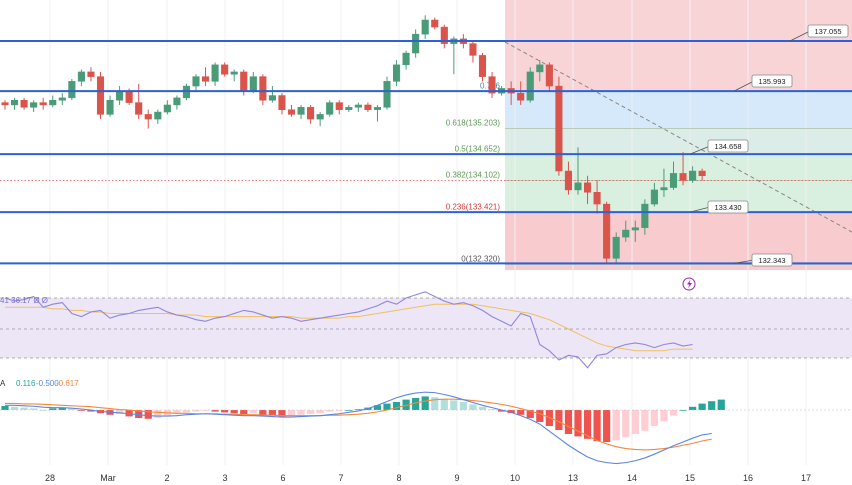  What do you see at coordinates (24, 300) in the screenshot?
I see `rsi-legend: 41 36.17 Ø Ø` at bounding box center [24, 300].